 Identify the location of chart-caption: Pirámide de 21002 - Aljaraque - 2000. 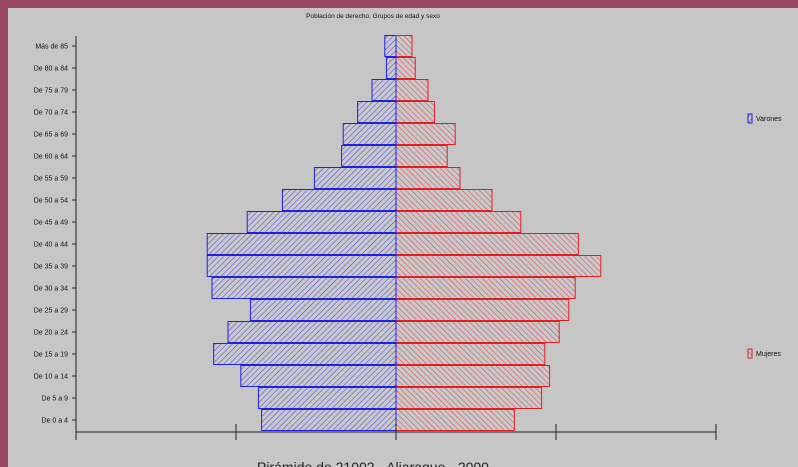
(373, 463).